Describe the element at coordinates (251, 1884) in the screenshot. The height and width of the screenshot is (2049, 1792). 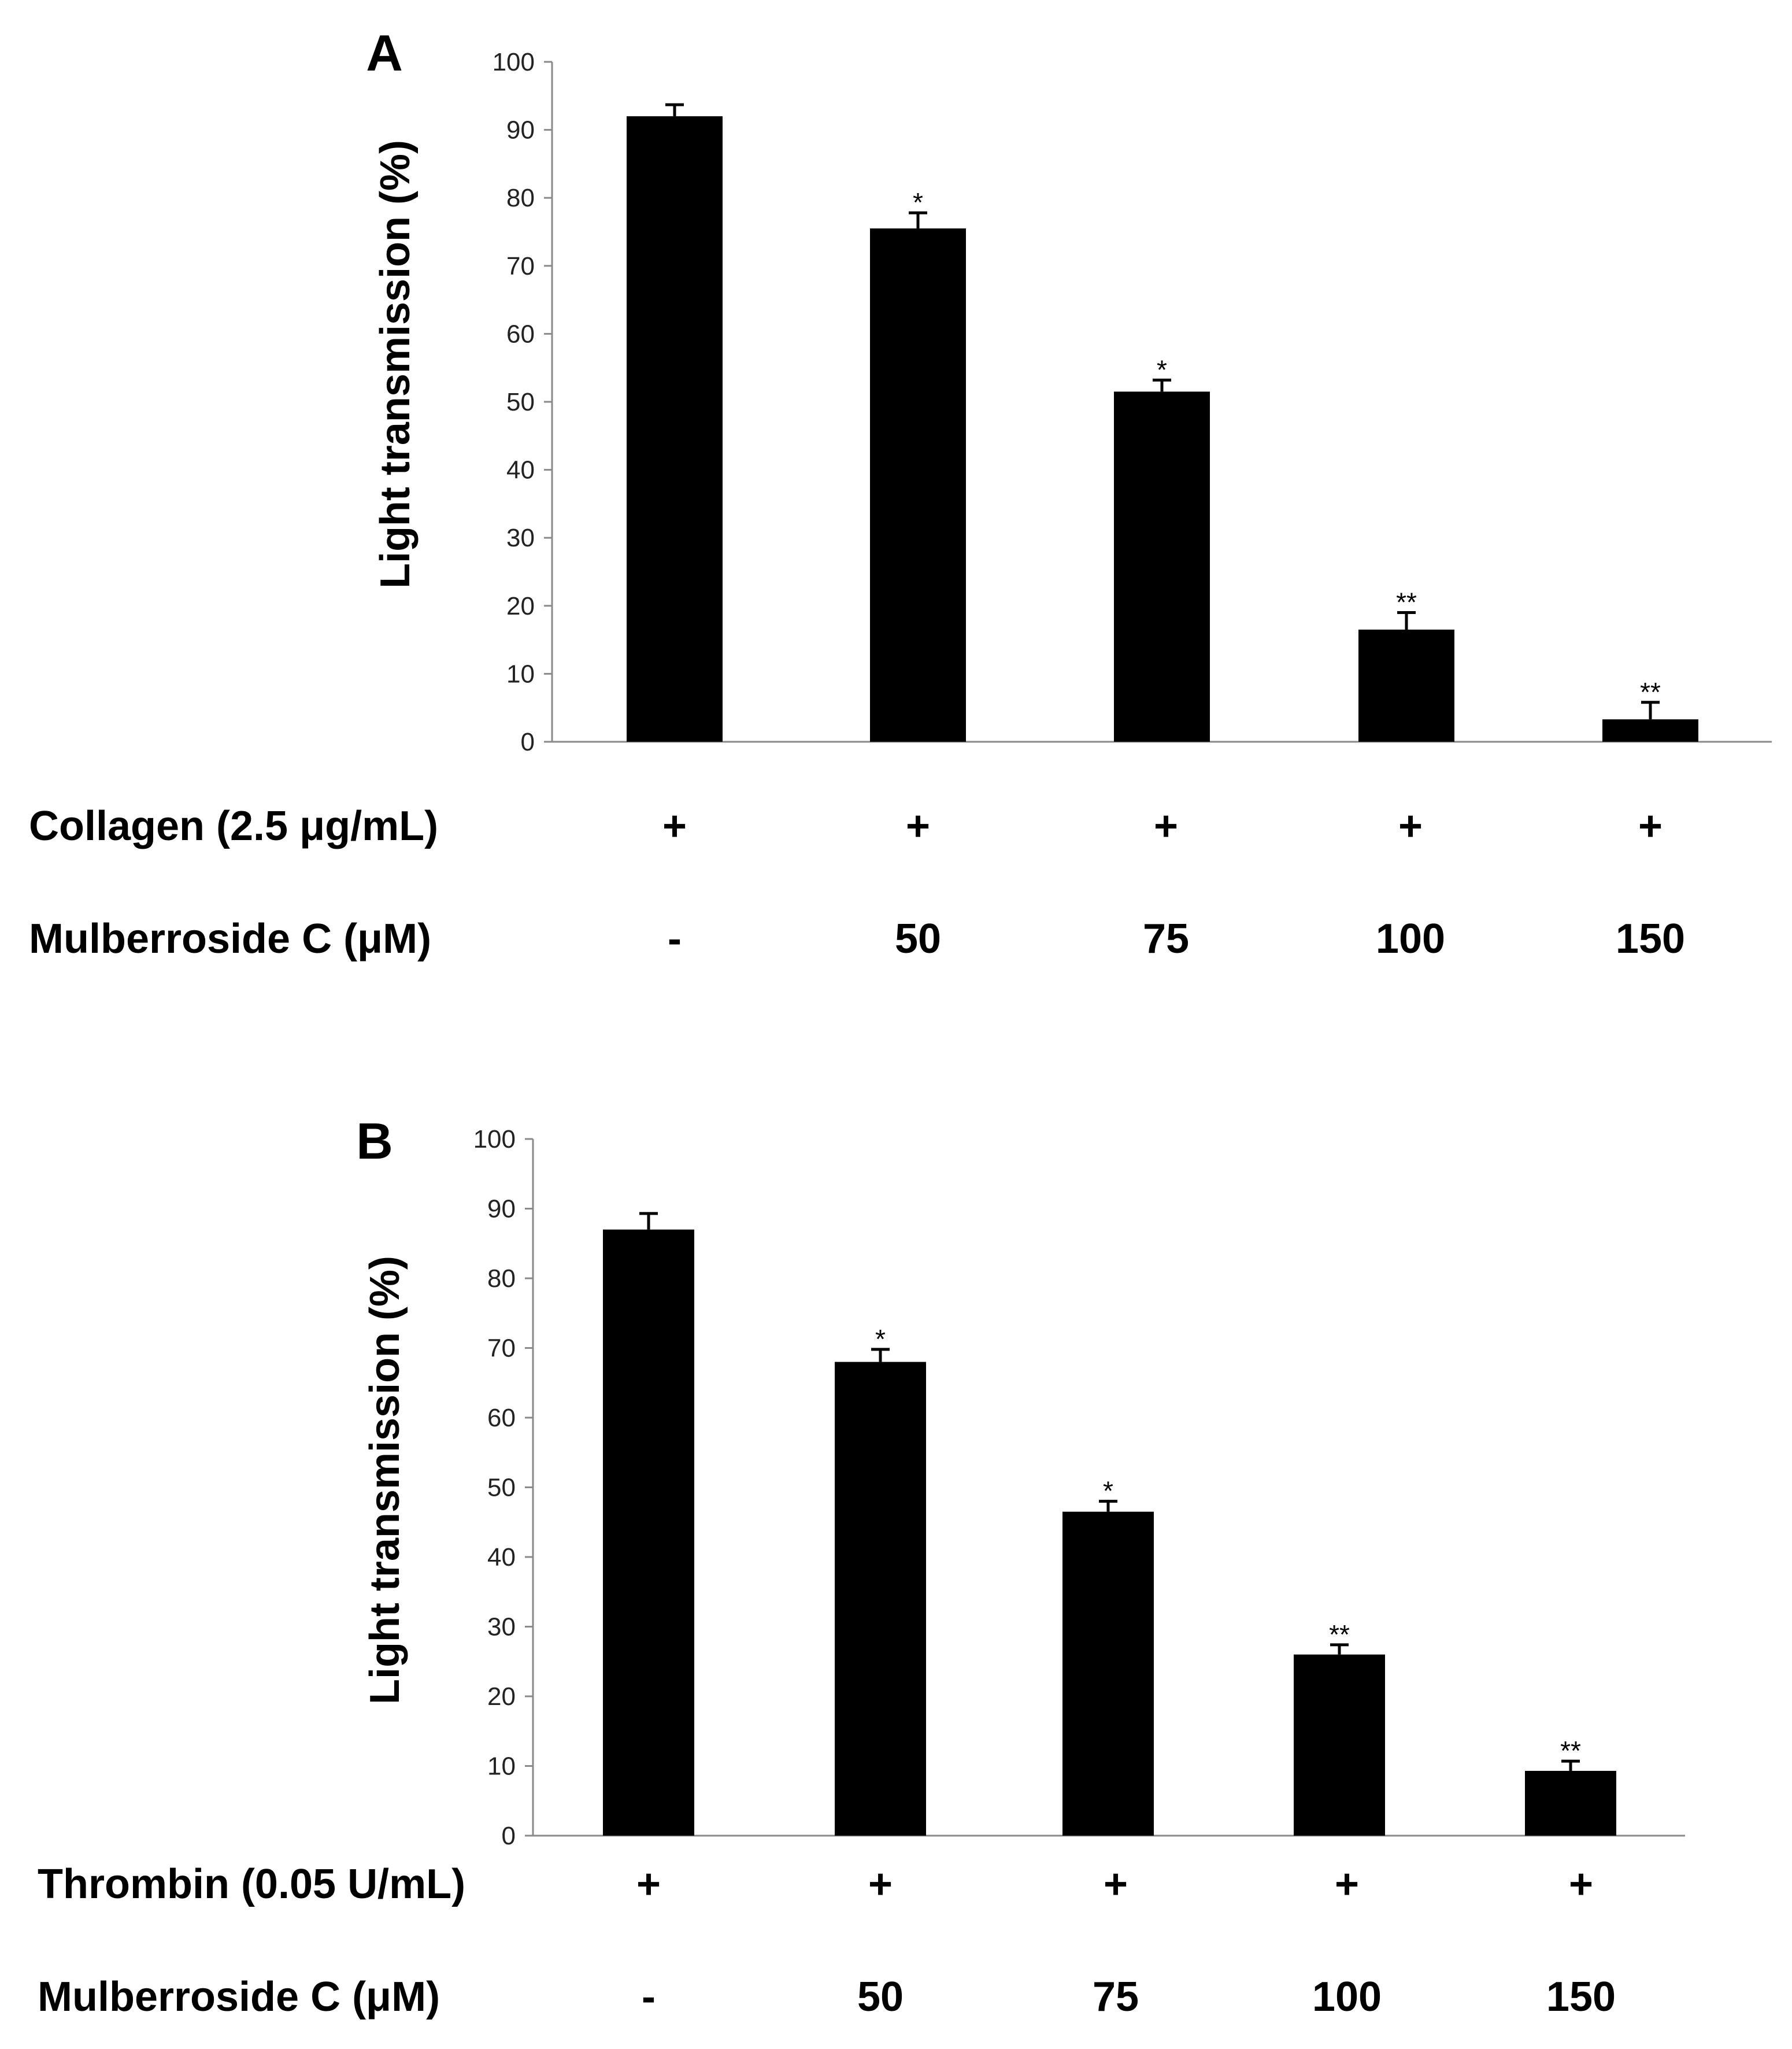
I see `condition-label: Thrombin (0.05 U/mL)` at that location.